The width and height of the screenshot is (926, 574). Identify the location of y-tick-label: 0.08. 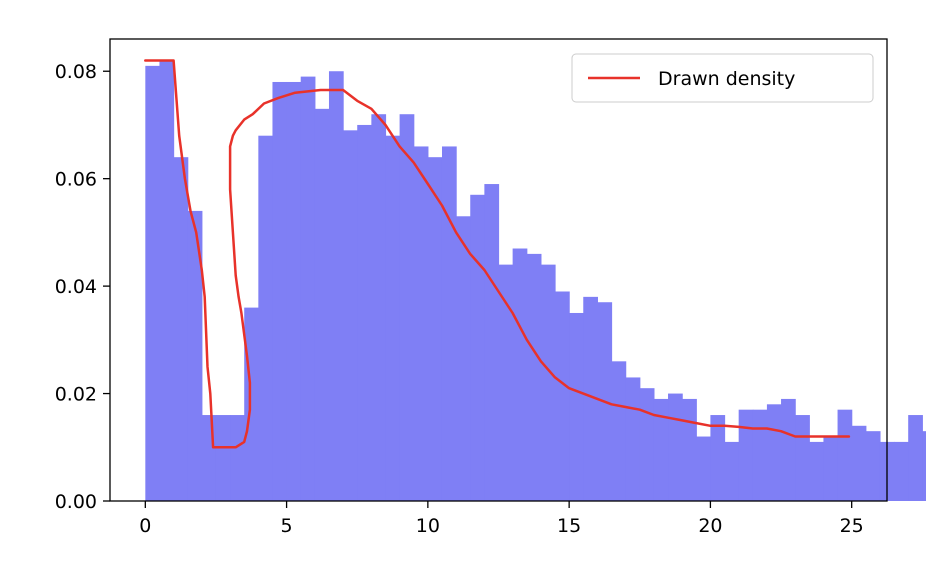
(76, 72).